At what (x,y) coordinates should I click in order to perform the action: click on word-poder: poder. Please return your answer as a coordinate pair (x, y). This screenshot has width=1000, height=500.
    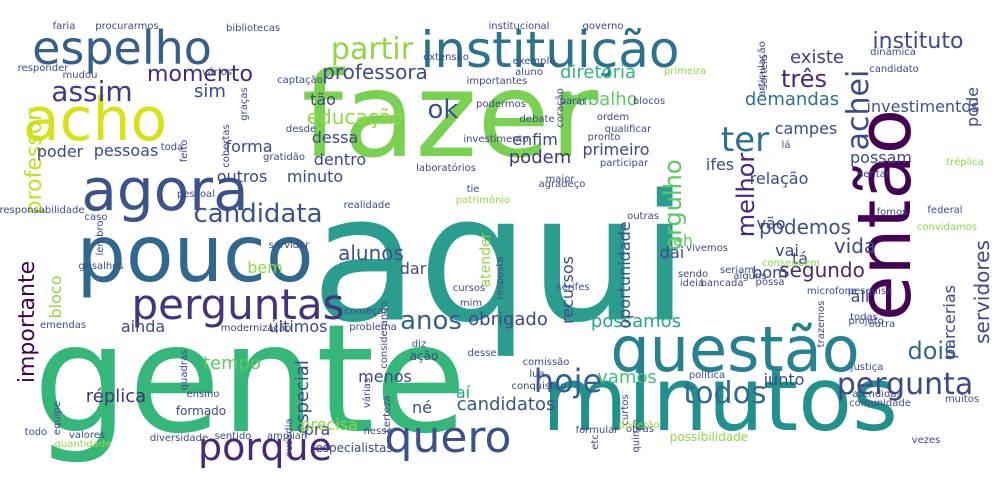
    Looking at the image, I should click on (60, 151).